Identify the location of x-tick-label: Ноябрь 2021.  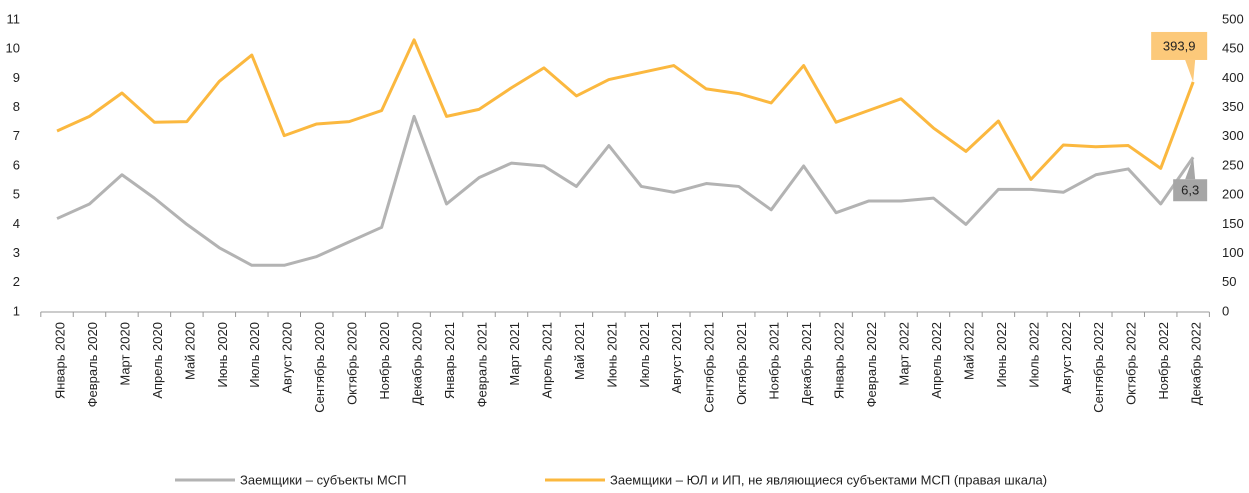
(774, 361).